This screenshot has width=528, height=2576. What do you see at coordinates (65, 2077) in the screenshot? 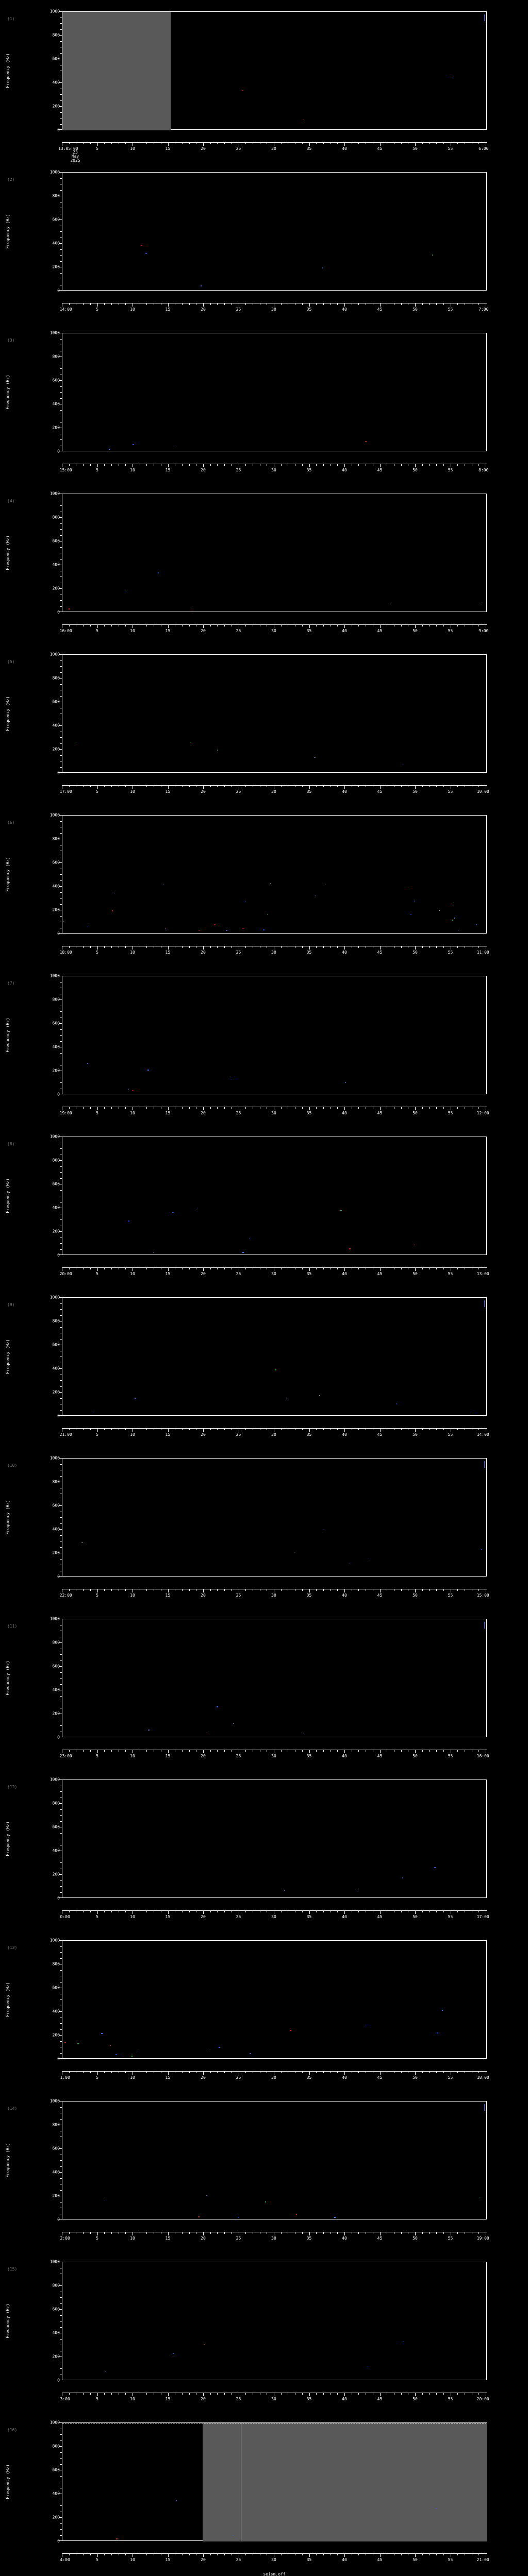
I see `x-axis-start-label: 1:00` at bounding box center [65, 2077].